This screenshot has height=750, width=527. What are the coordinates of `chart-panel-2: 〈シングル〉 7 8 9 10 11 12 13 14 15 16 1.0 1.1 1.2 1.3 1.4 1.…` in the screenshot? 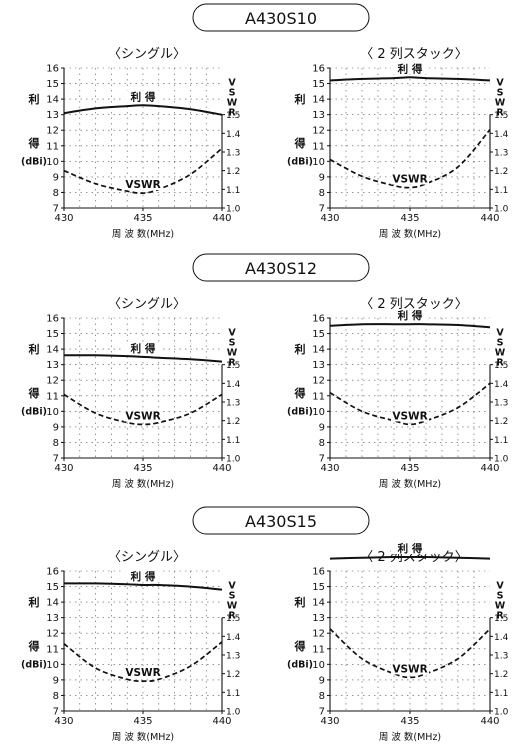 It's located at (131, 393).